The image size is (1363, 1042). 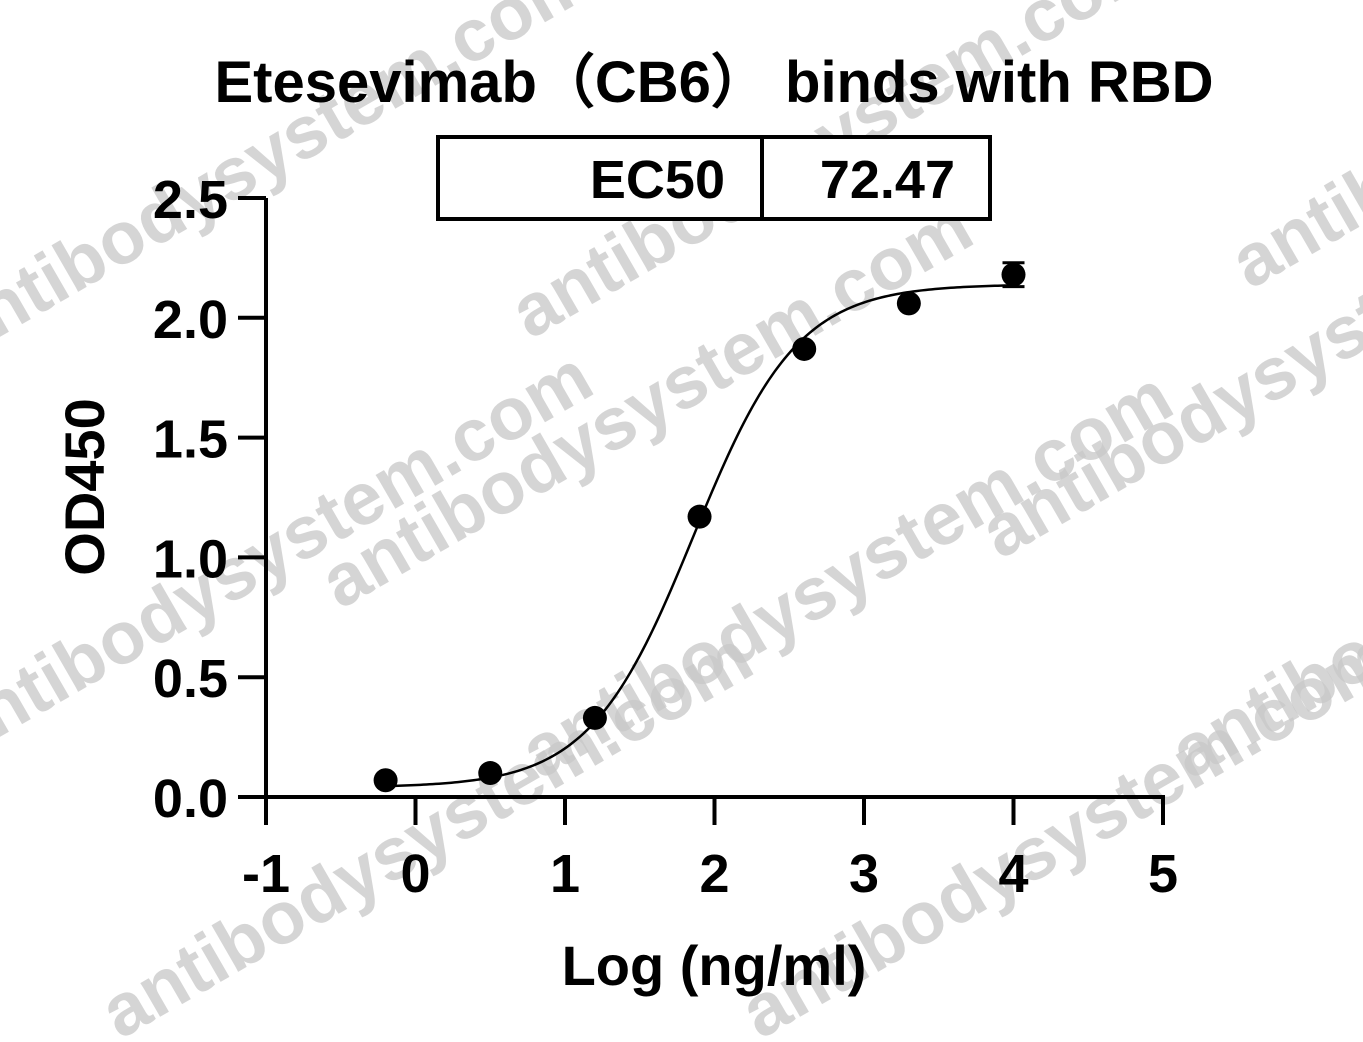 I want to click on legend-box, so click(x=714, y=178).